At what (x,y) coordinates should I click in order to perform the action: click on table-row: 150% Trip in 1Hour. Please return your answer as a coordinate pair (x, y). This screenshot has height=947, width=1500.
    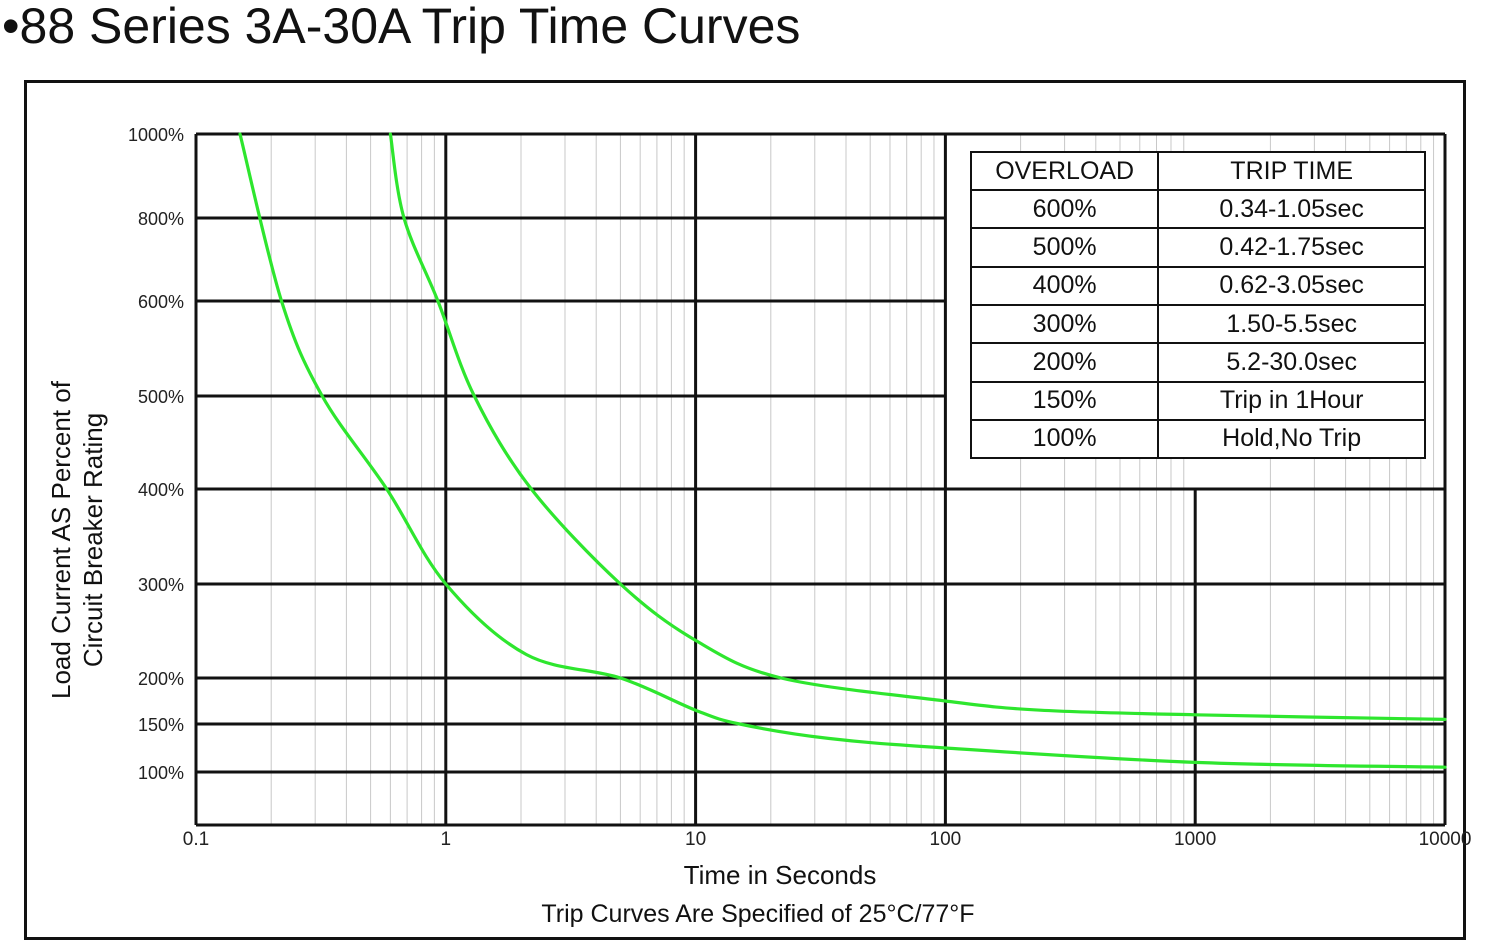
    Looking at the image, I should click on (1198, 400).